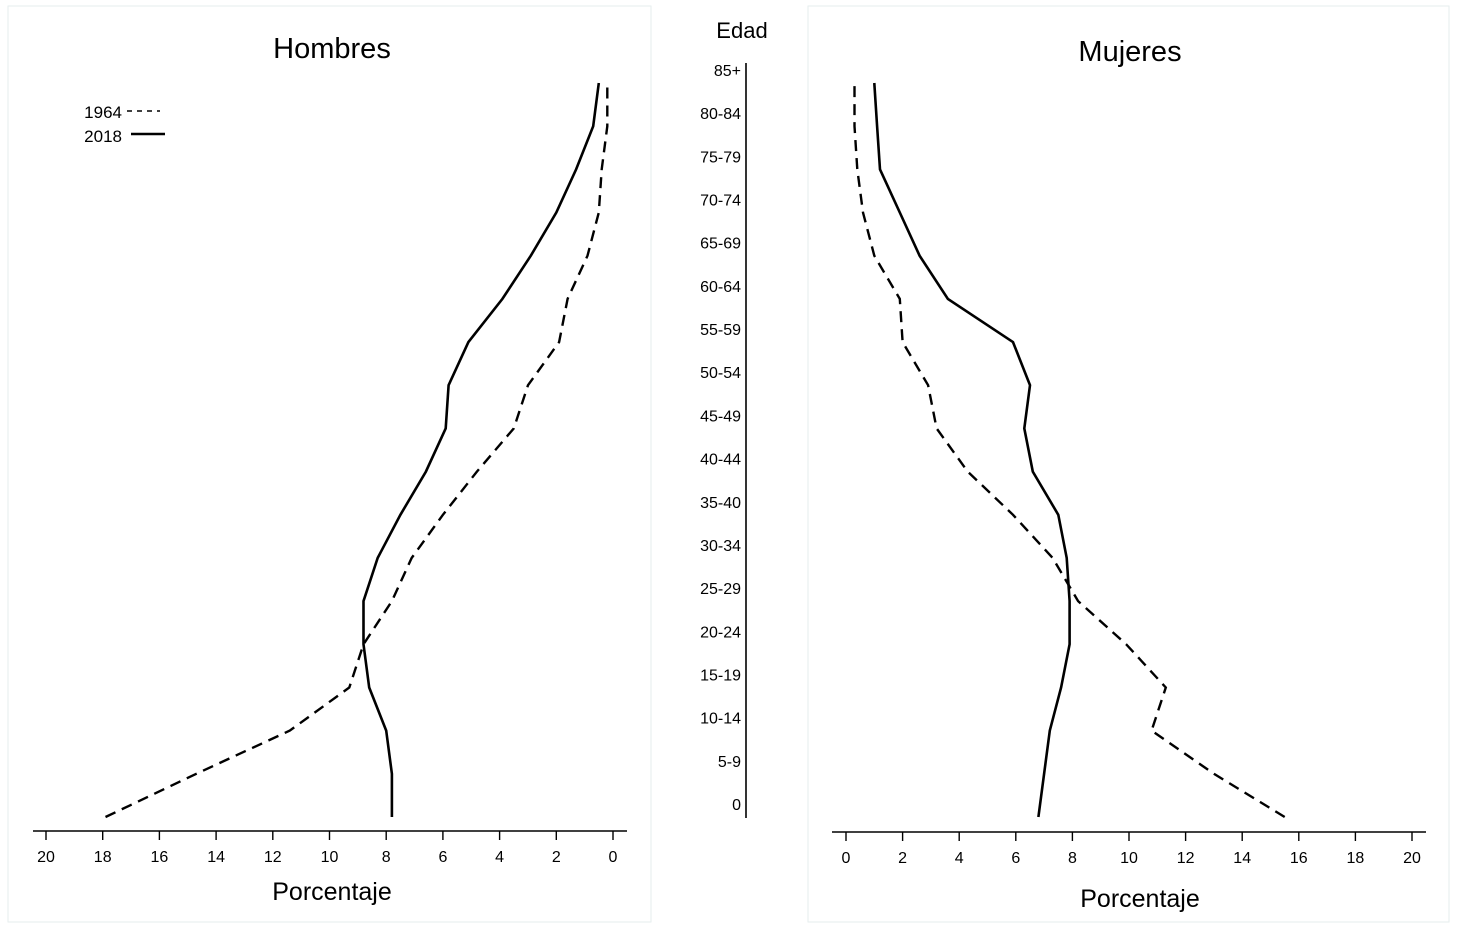 Image resolution: width=1457 pixels, height=935 pixels. Describe the element at coordinates (442, 857) in the screenshot. I see `left-x-tick-label: 6` at that location.